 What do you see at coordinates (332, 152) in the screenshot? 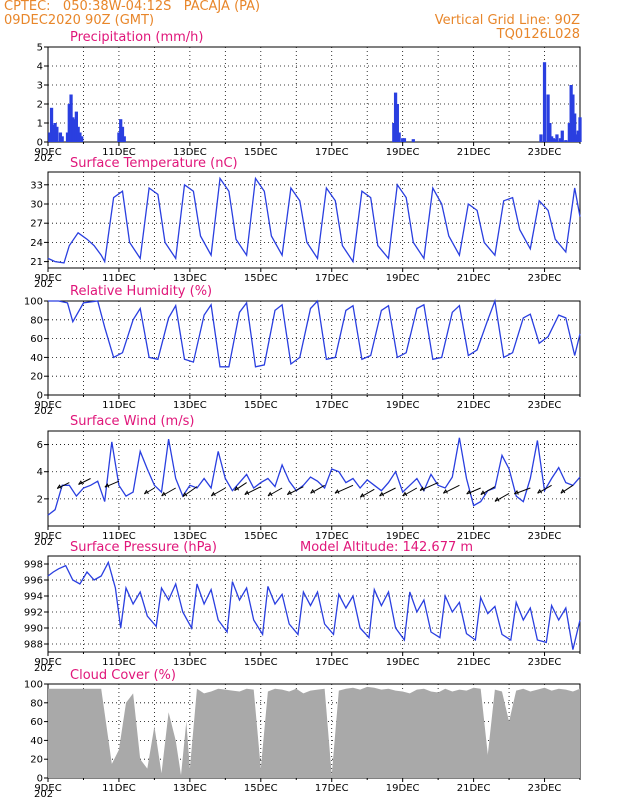
I see `precip-xtick-label: 17DEC` at bounding box center [332, 152].